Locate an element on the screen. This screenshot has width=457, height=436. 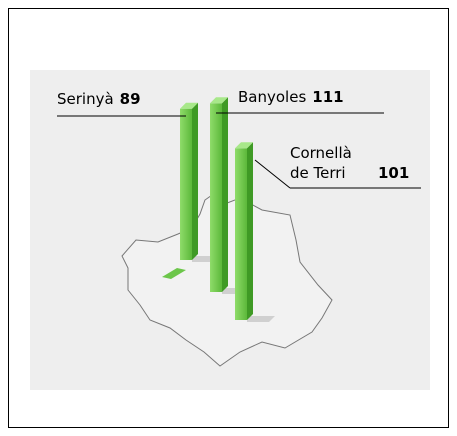
value-label: 89 is located at coordinates (130, 99).